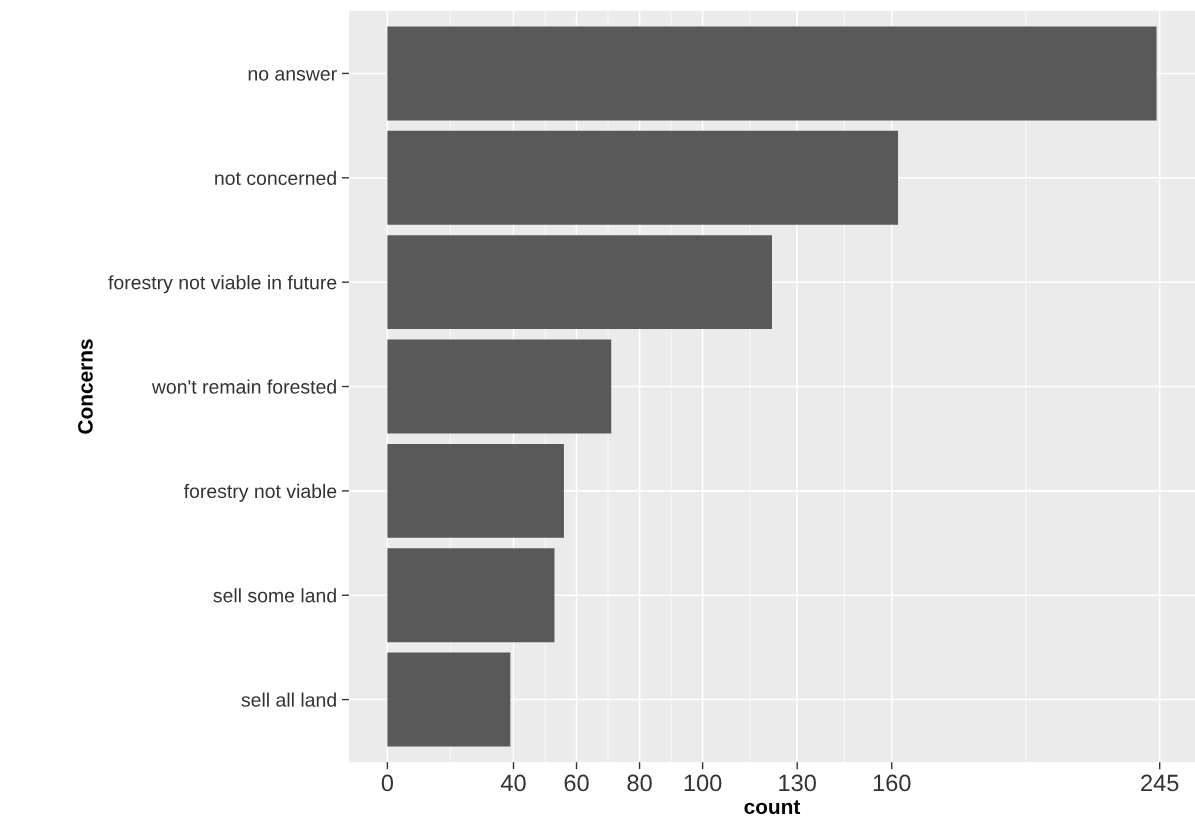 The width and height of the screenshot is (1195, 833). I want to click on y-tick-label: won't remain forested, so click(243, 386).